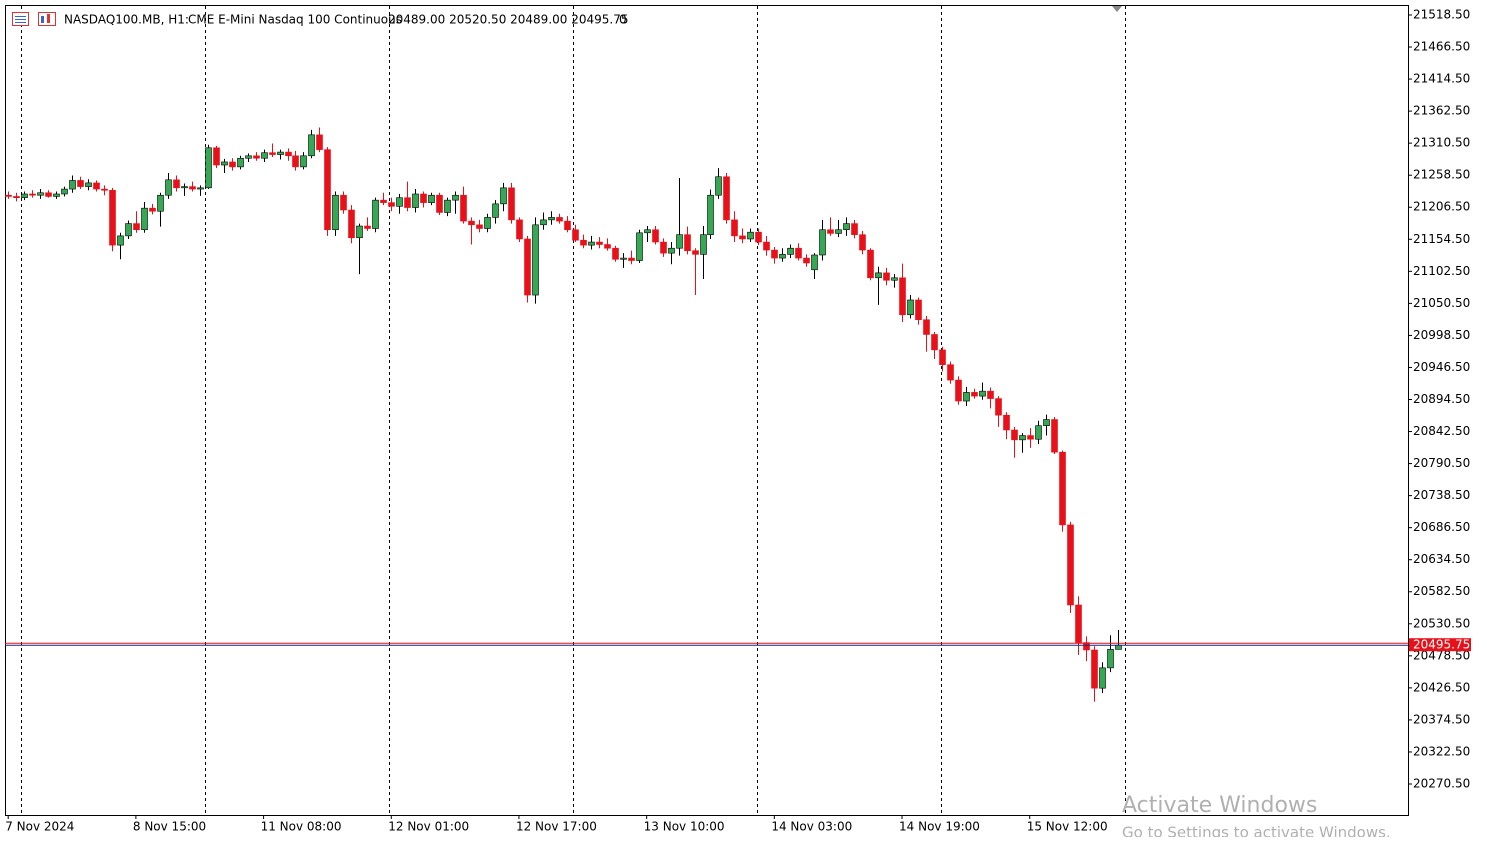 This screenshot has height=841, width=1487. What do you see at coordinates (811, 827) in the screenshot?
I see `x-tick-label: 14 Nov 03:00` at bounding box center [811, 827].